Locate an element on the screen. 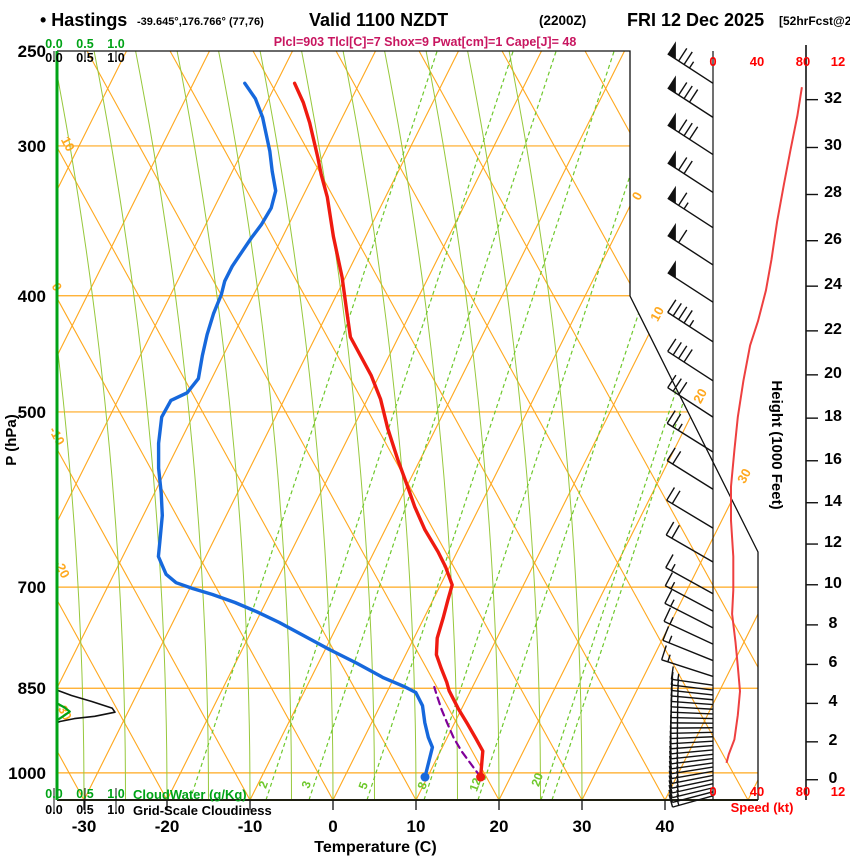  height-tick-label: 26 is located at coordinates (833, 239).